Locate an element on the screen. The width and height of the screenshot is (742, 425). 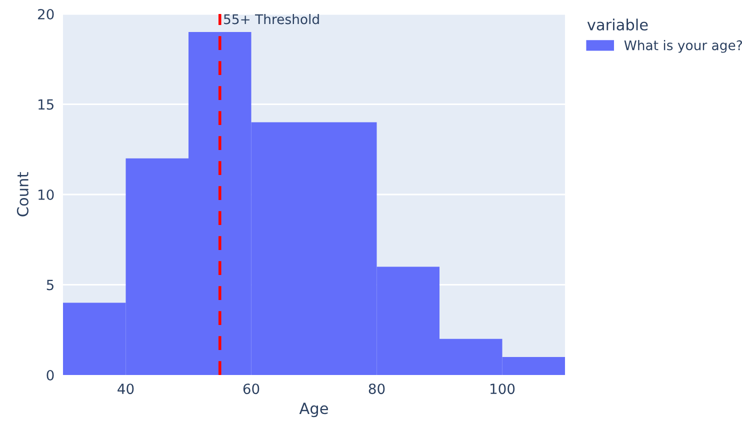
x-tick-label: 40 is located at coordinates (126, 389).